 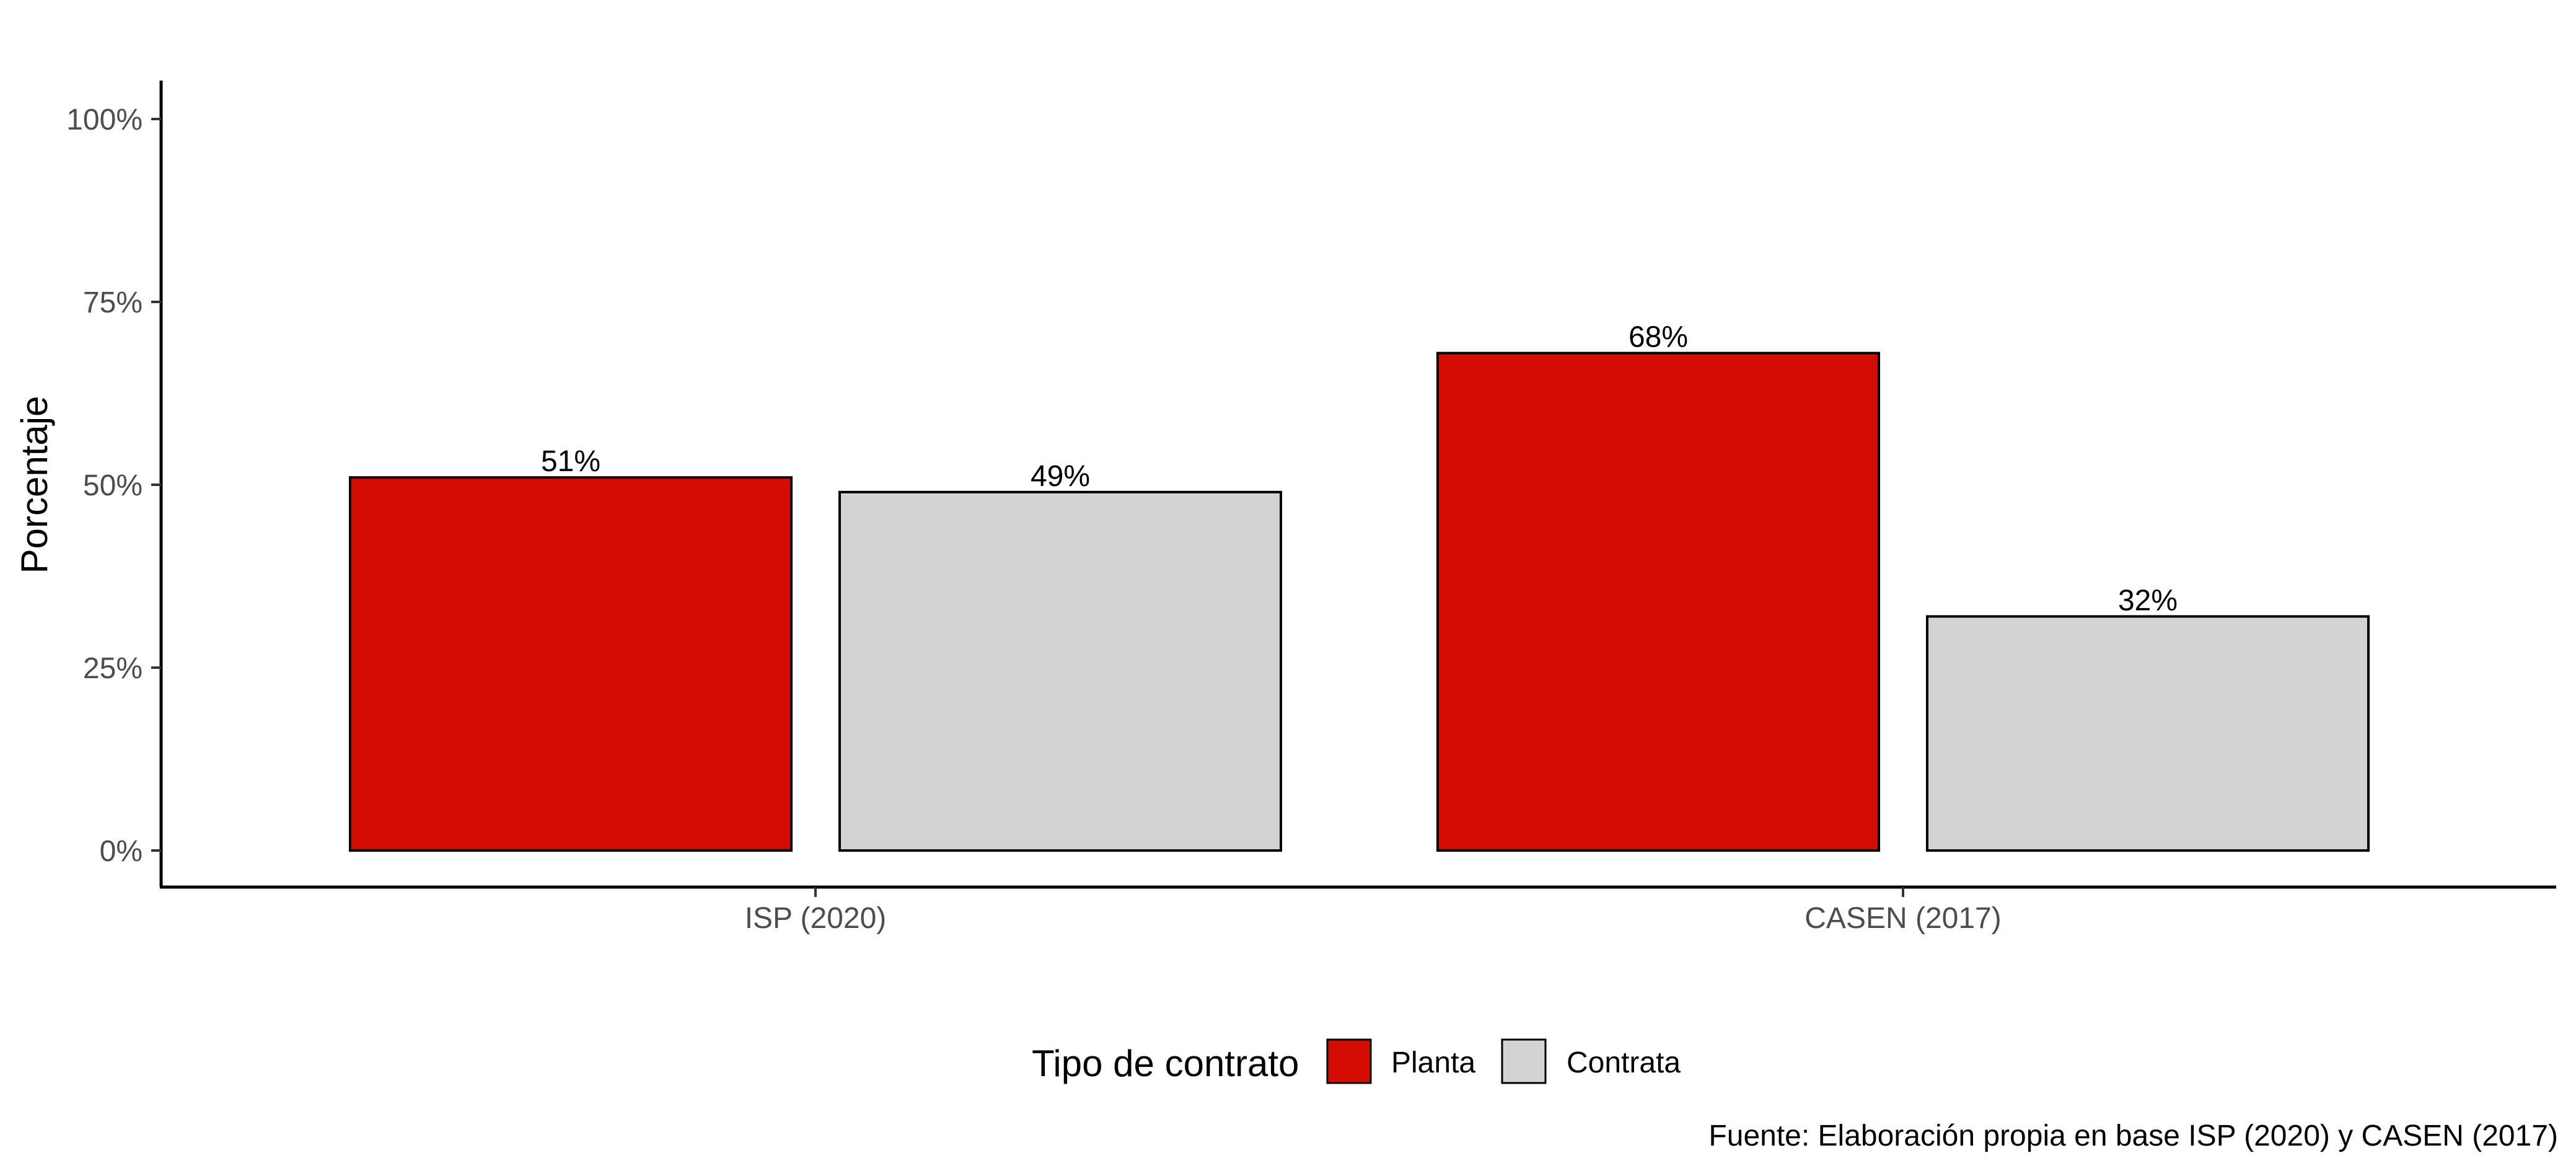 What do you see at coordinates (113, 302) in the screenshot?
I see `y-tick-label: 75%` at bounding box center [113, 302].